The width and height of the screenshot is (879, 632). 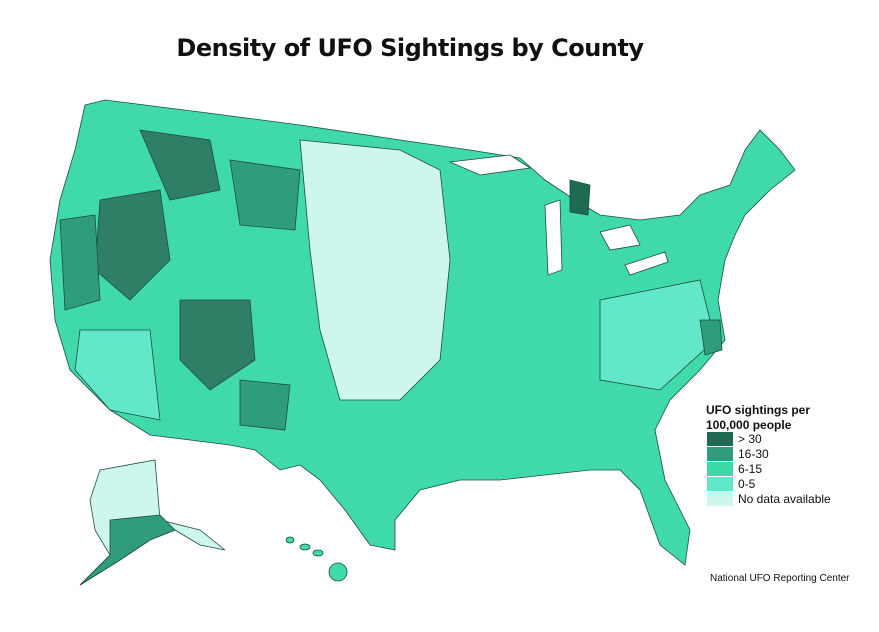 I want to click on legend-title: UFO sightings per 100,000 people, so click(x=758, y=417).